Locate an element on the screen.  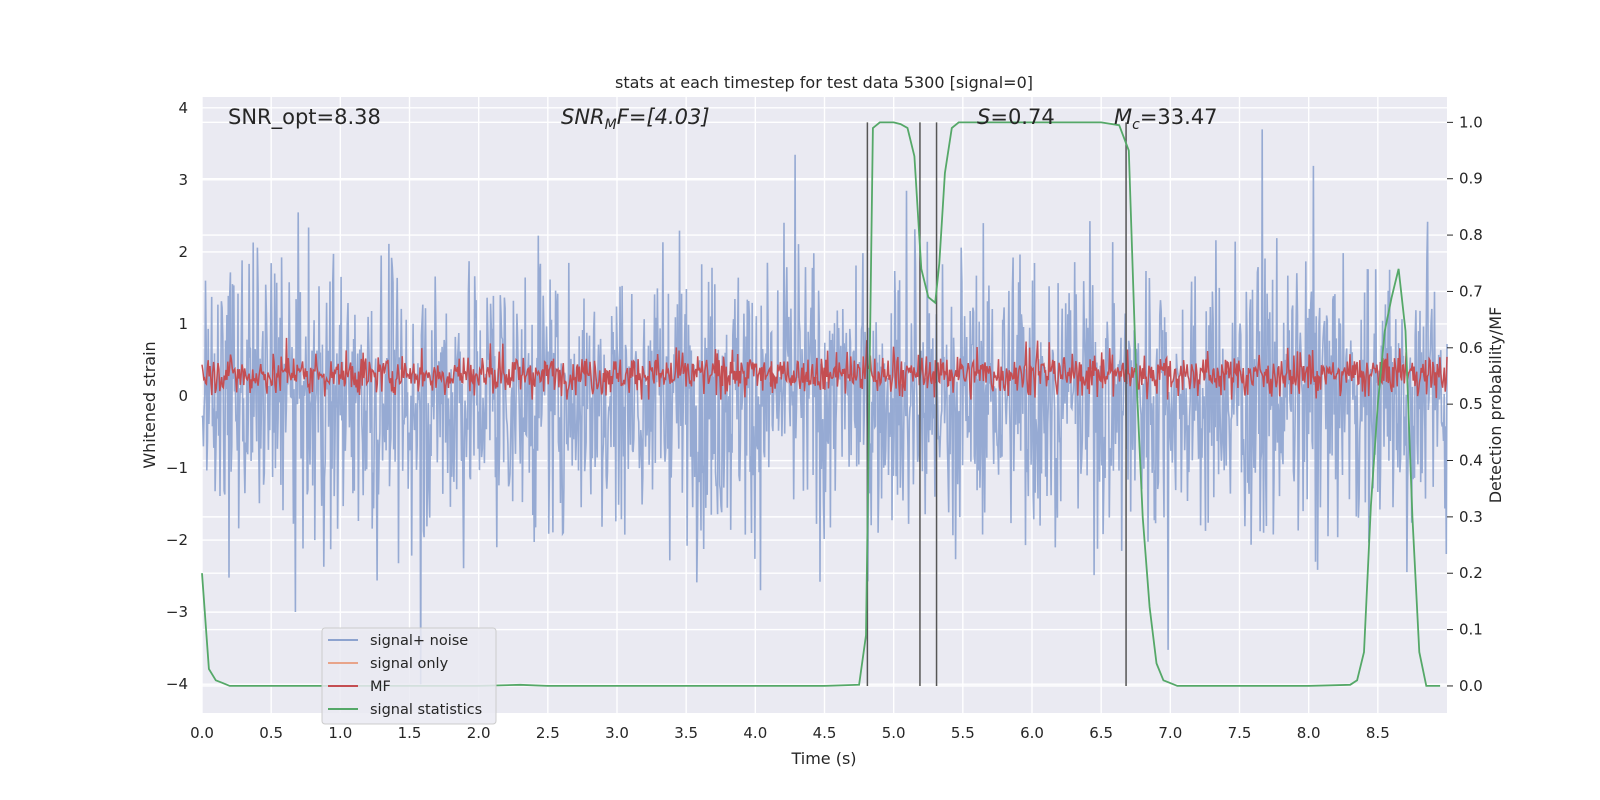
right-y-tick-label: 0.2 is located at coordinates (1471, 573).